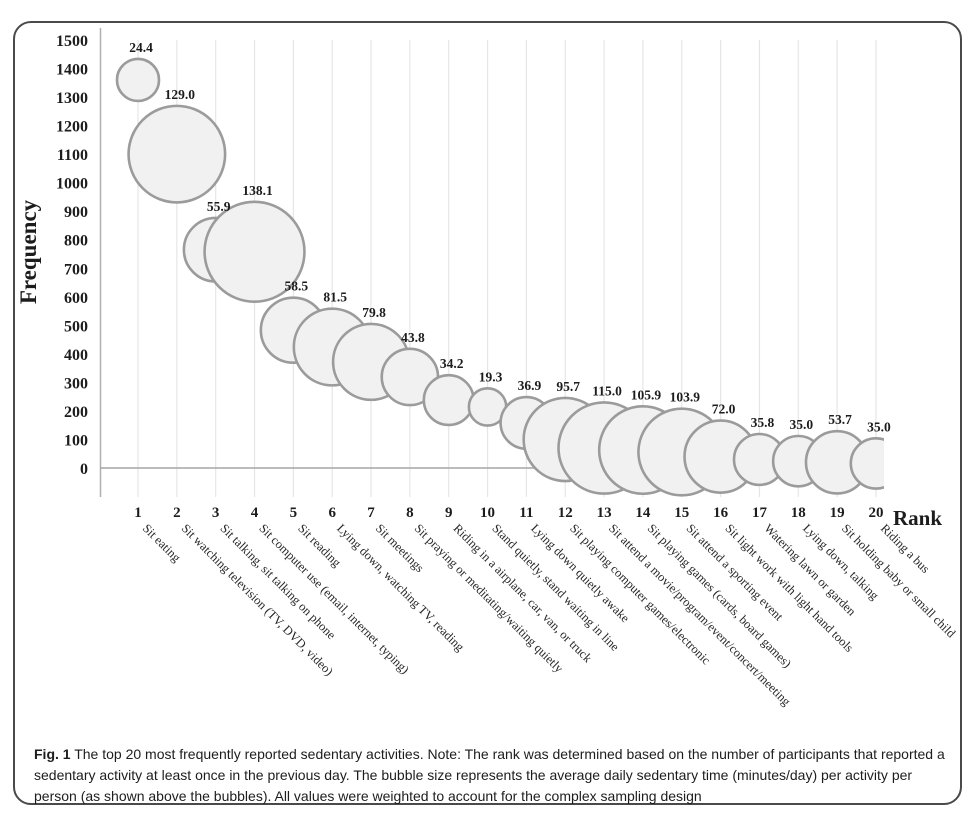 The image size is (976, 827). Describe the element at coordinates (84, 469) in the screenshot. I see `y-tick-label: 0` at that location.